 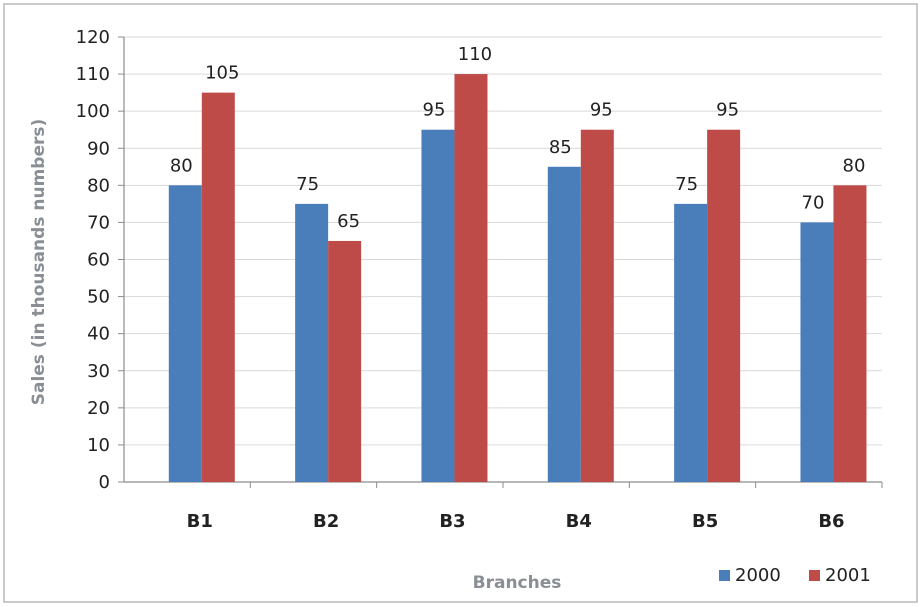 What do you see at coordinates (691, 342) in the screenshot?
I see `bar-2000-B5` at bounding box center [691, 342].